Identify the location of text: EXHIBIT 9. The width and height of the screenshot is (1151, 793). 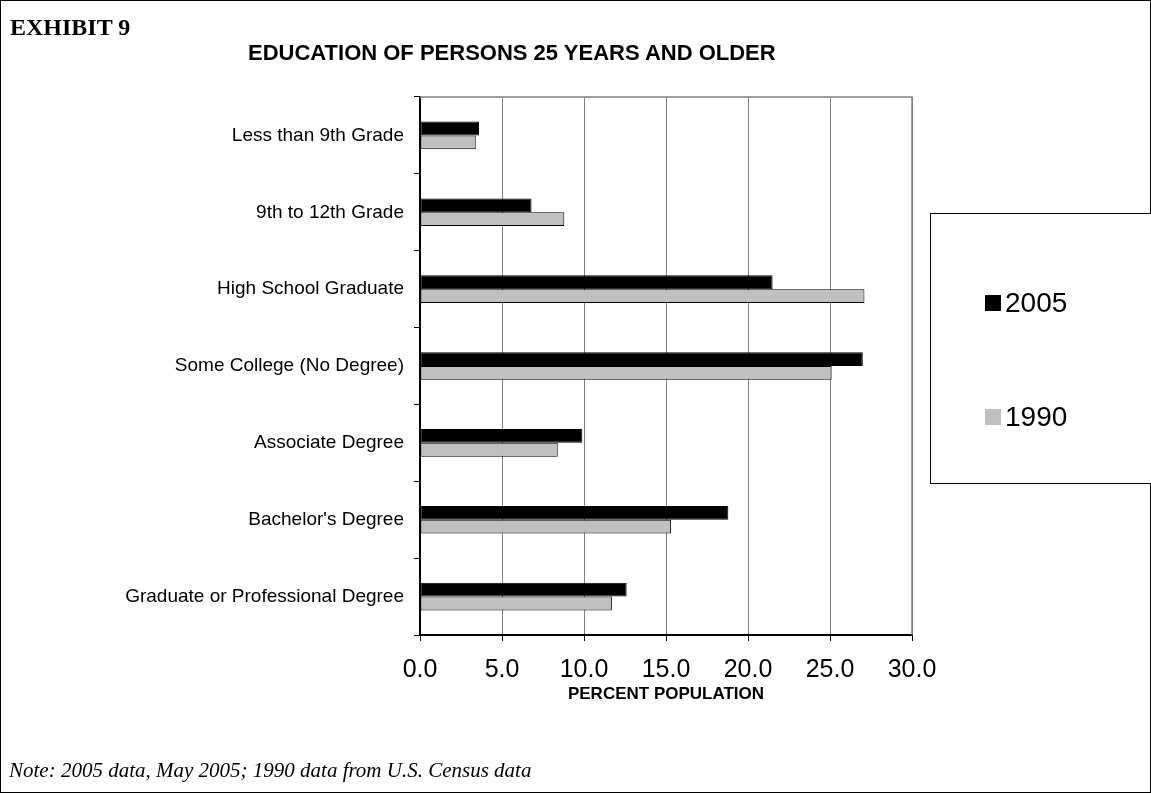
(70, 27).